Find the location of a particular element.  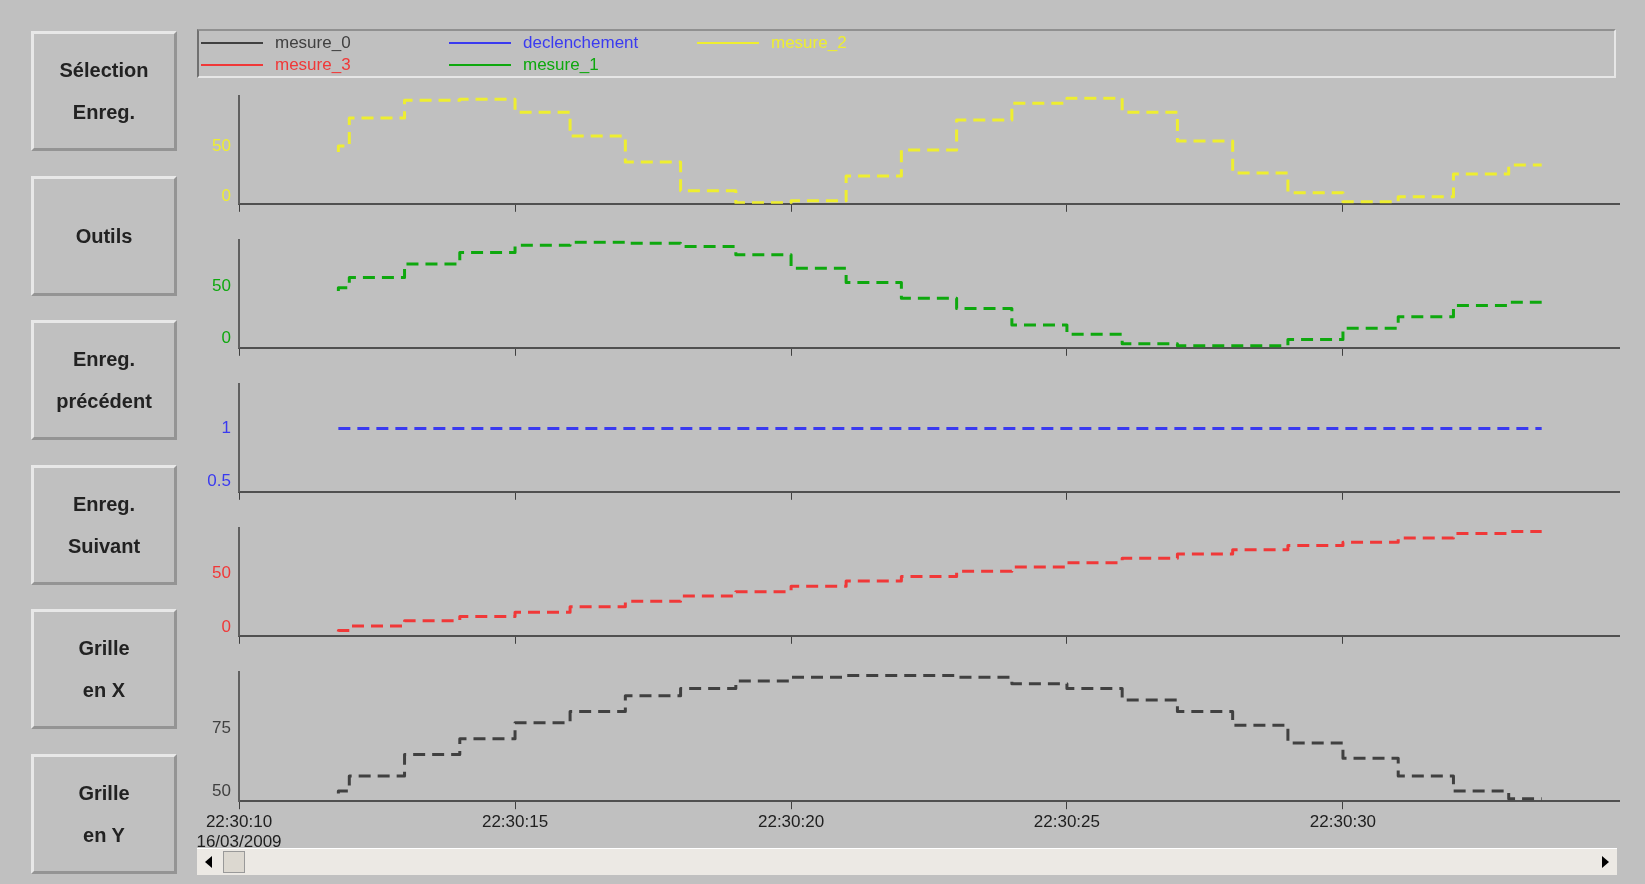

text: Grille en Y is located at coordinates (104, 813).